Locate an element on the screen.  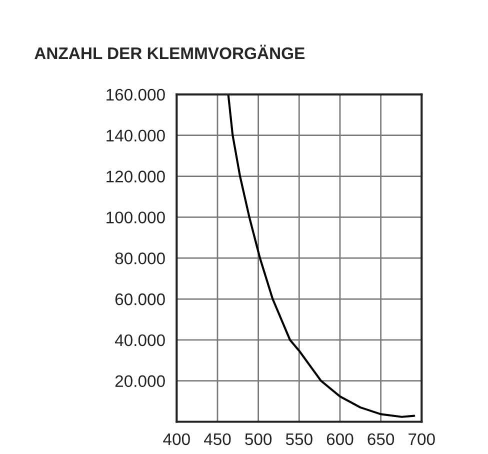
x-tick-label: 550 is located at coordinates (299, 439).